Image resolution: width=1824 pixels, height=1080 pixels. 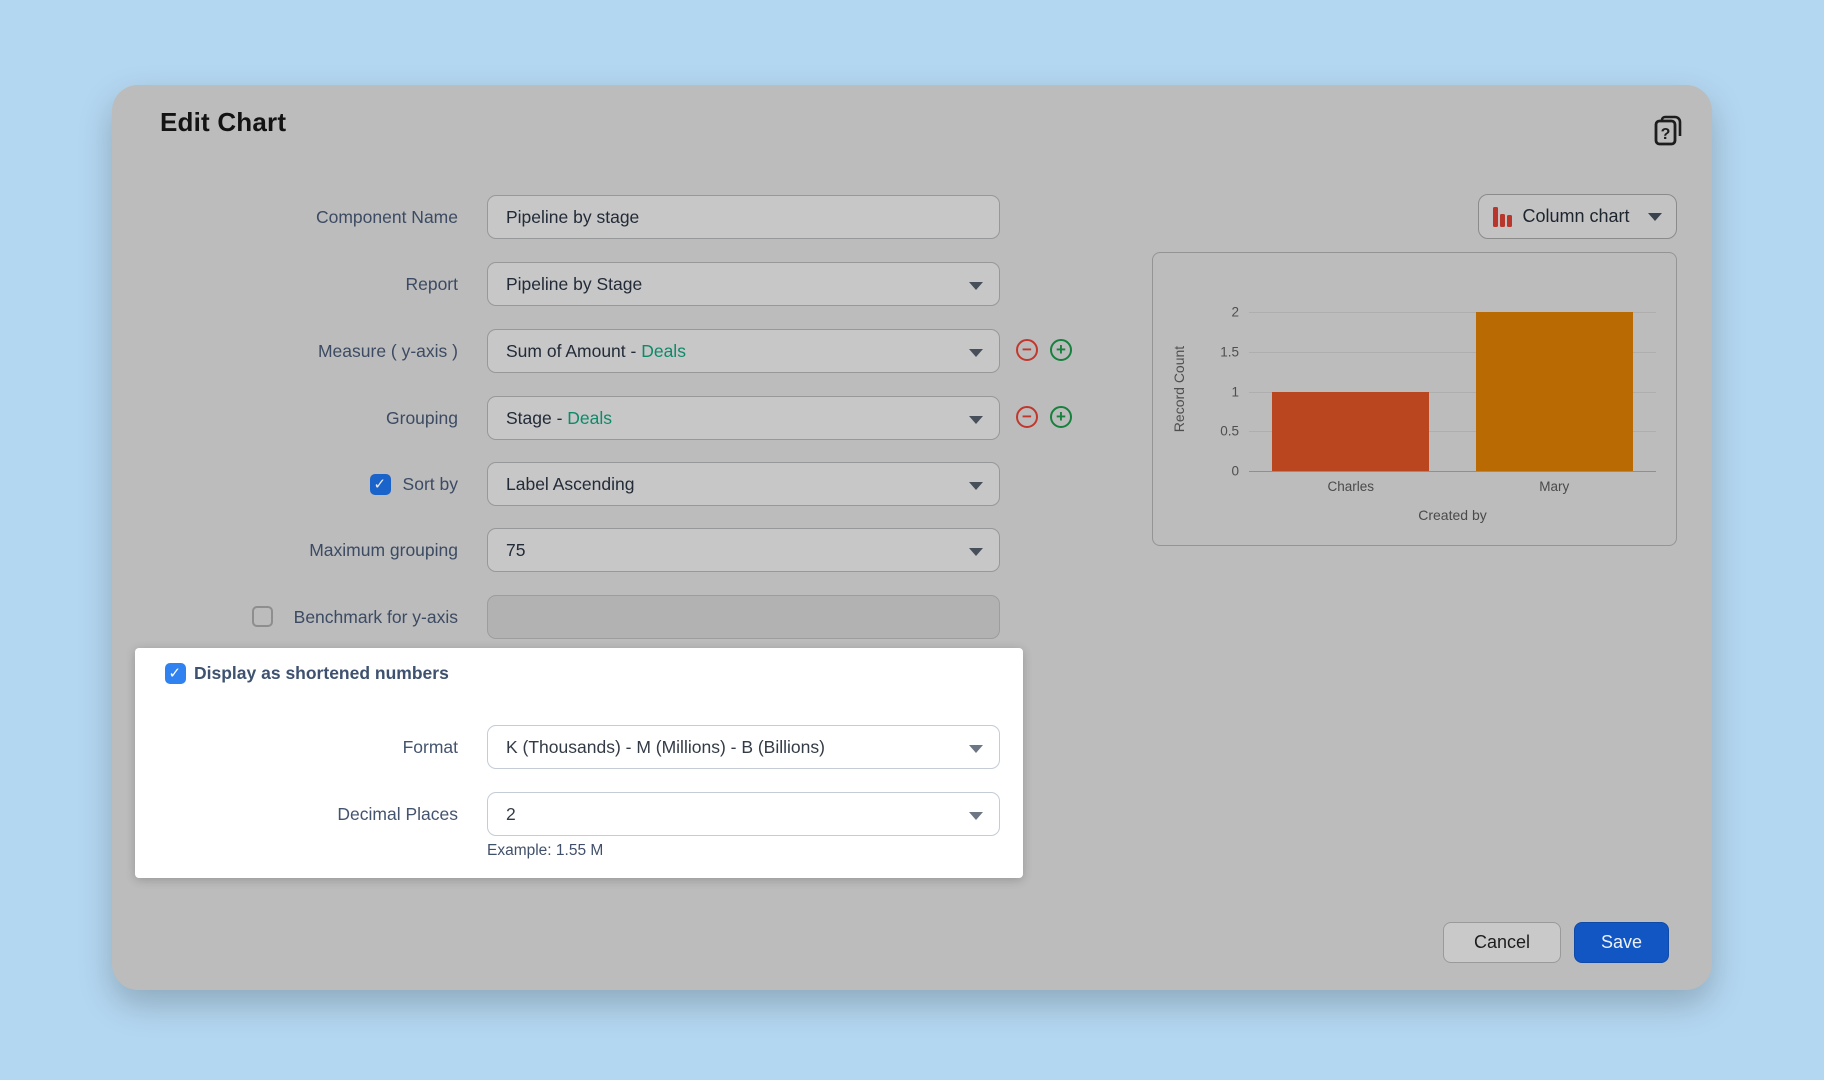 I want to click on measure-module-accent: Deals, so click(x=663, y=351).